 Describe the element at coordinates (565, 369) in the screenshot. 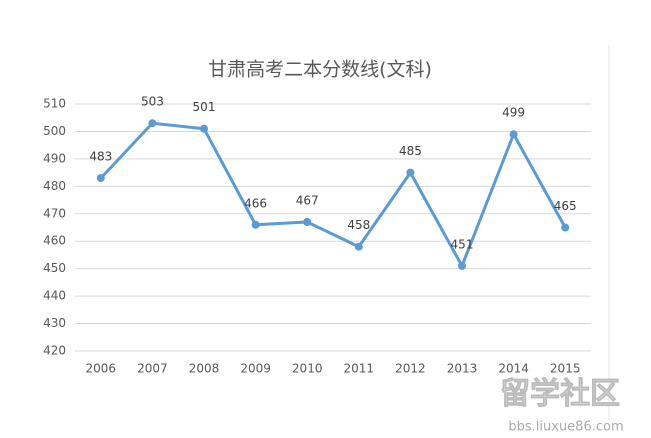

I see `x-tick-label: 2015` at that location.